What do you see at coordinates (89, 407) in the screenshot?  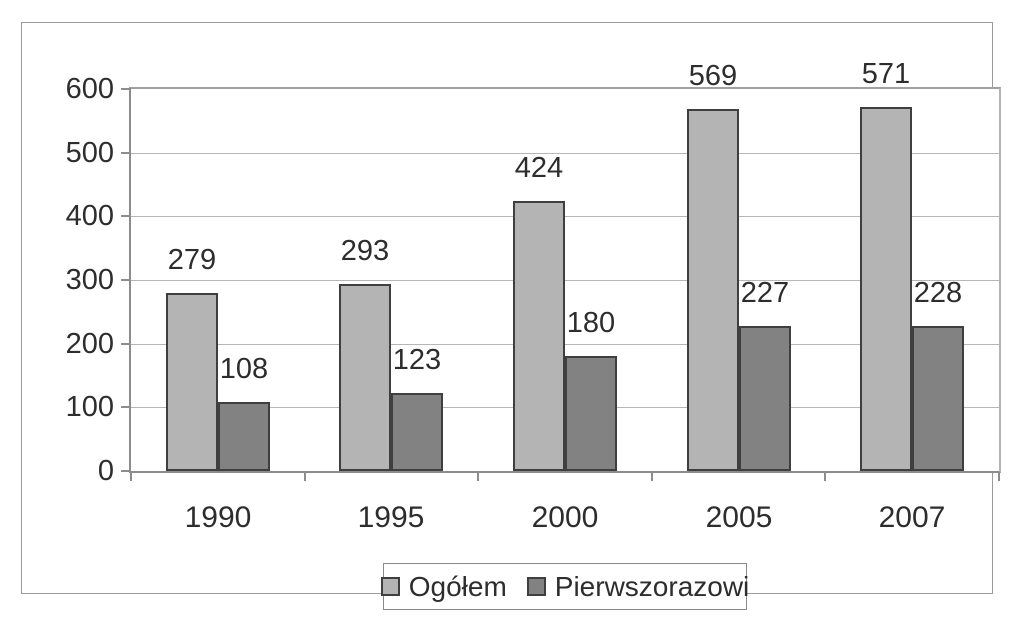 I see `y-axis-label: 100` at bounding box center [89, 407].